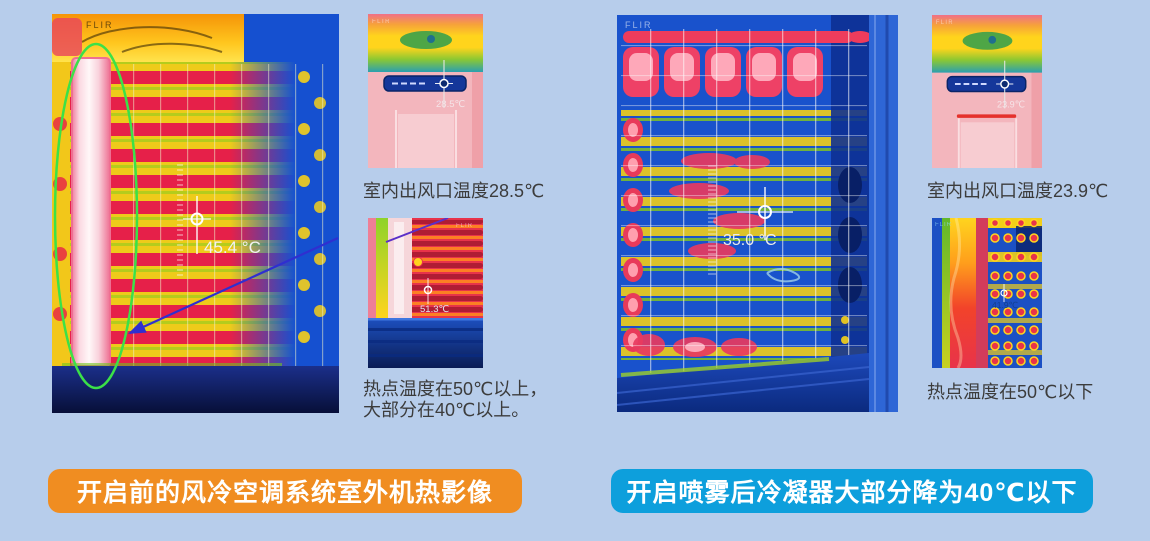 The height and width of the screenshot is (541, 1150). Describe the element at coordinates (1005, 305) in the screenshot. I see `spot-temperature-label: 41.9℃` at that location.